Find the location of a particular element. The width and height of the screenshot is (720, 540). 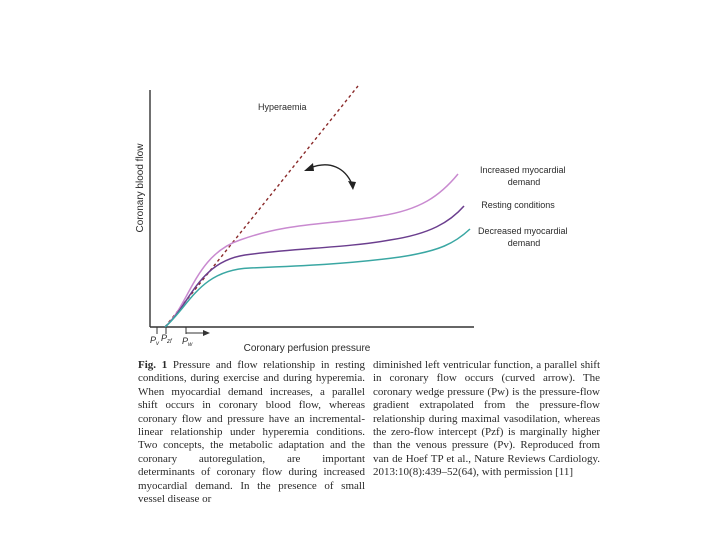

hyperaemia-line is located at coordinates (261, 206).